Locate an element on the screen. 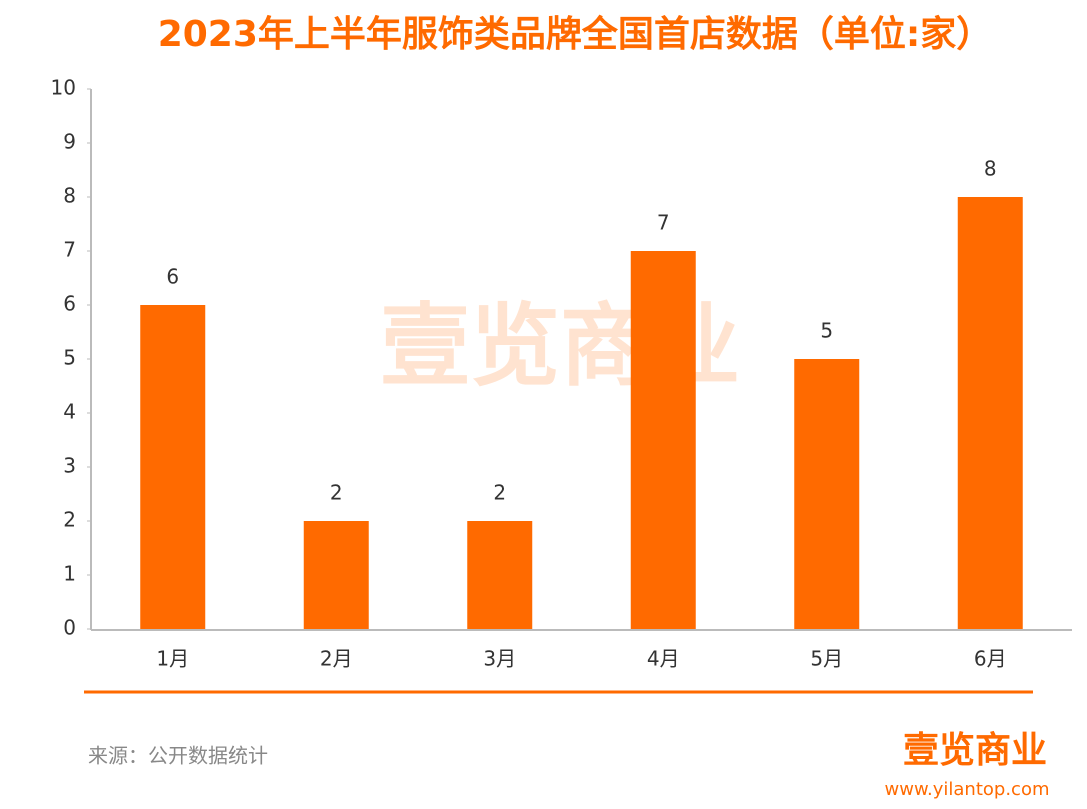 The image size is (1087, 809). source: 来源：公开数据统计 is located at coordinates (178, 756).